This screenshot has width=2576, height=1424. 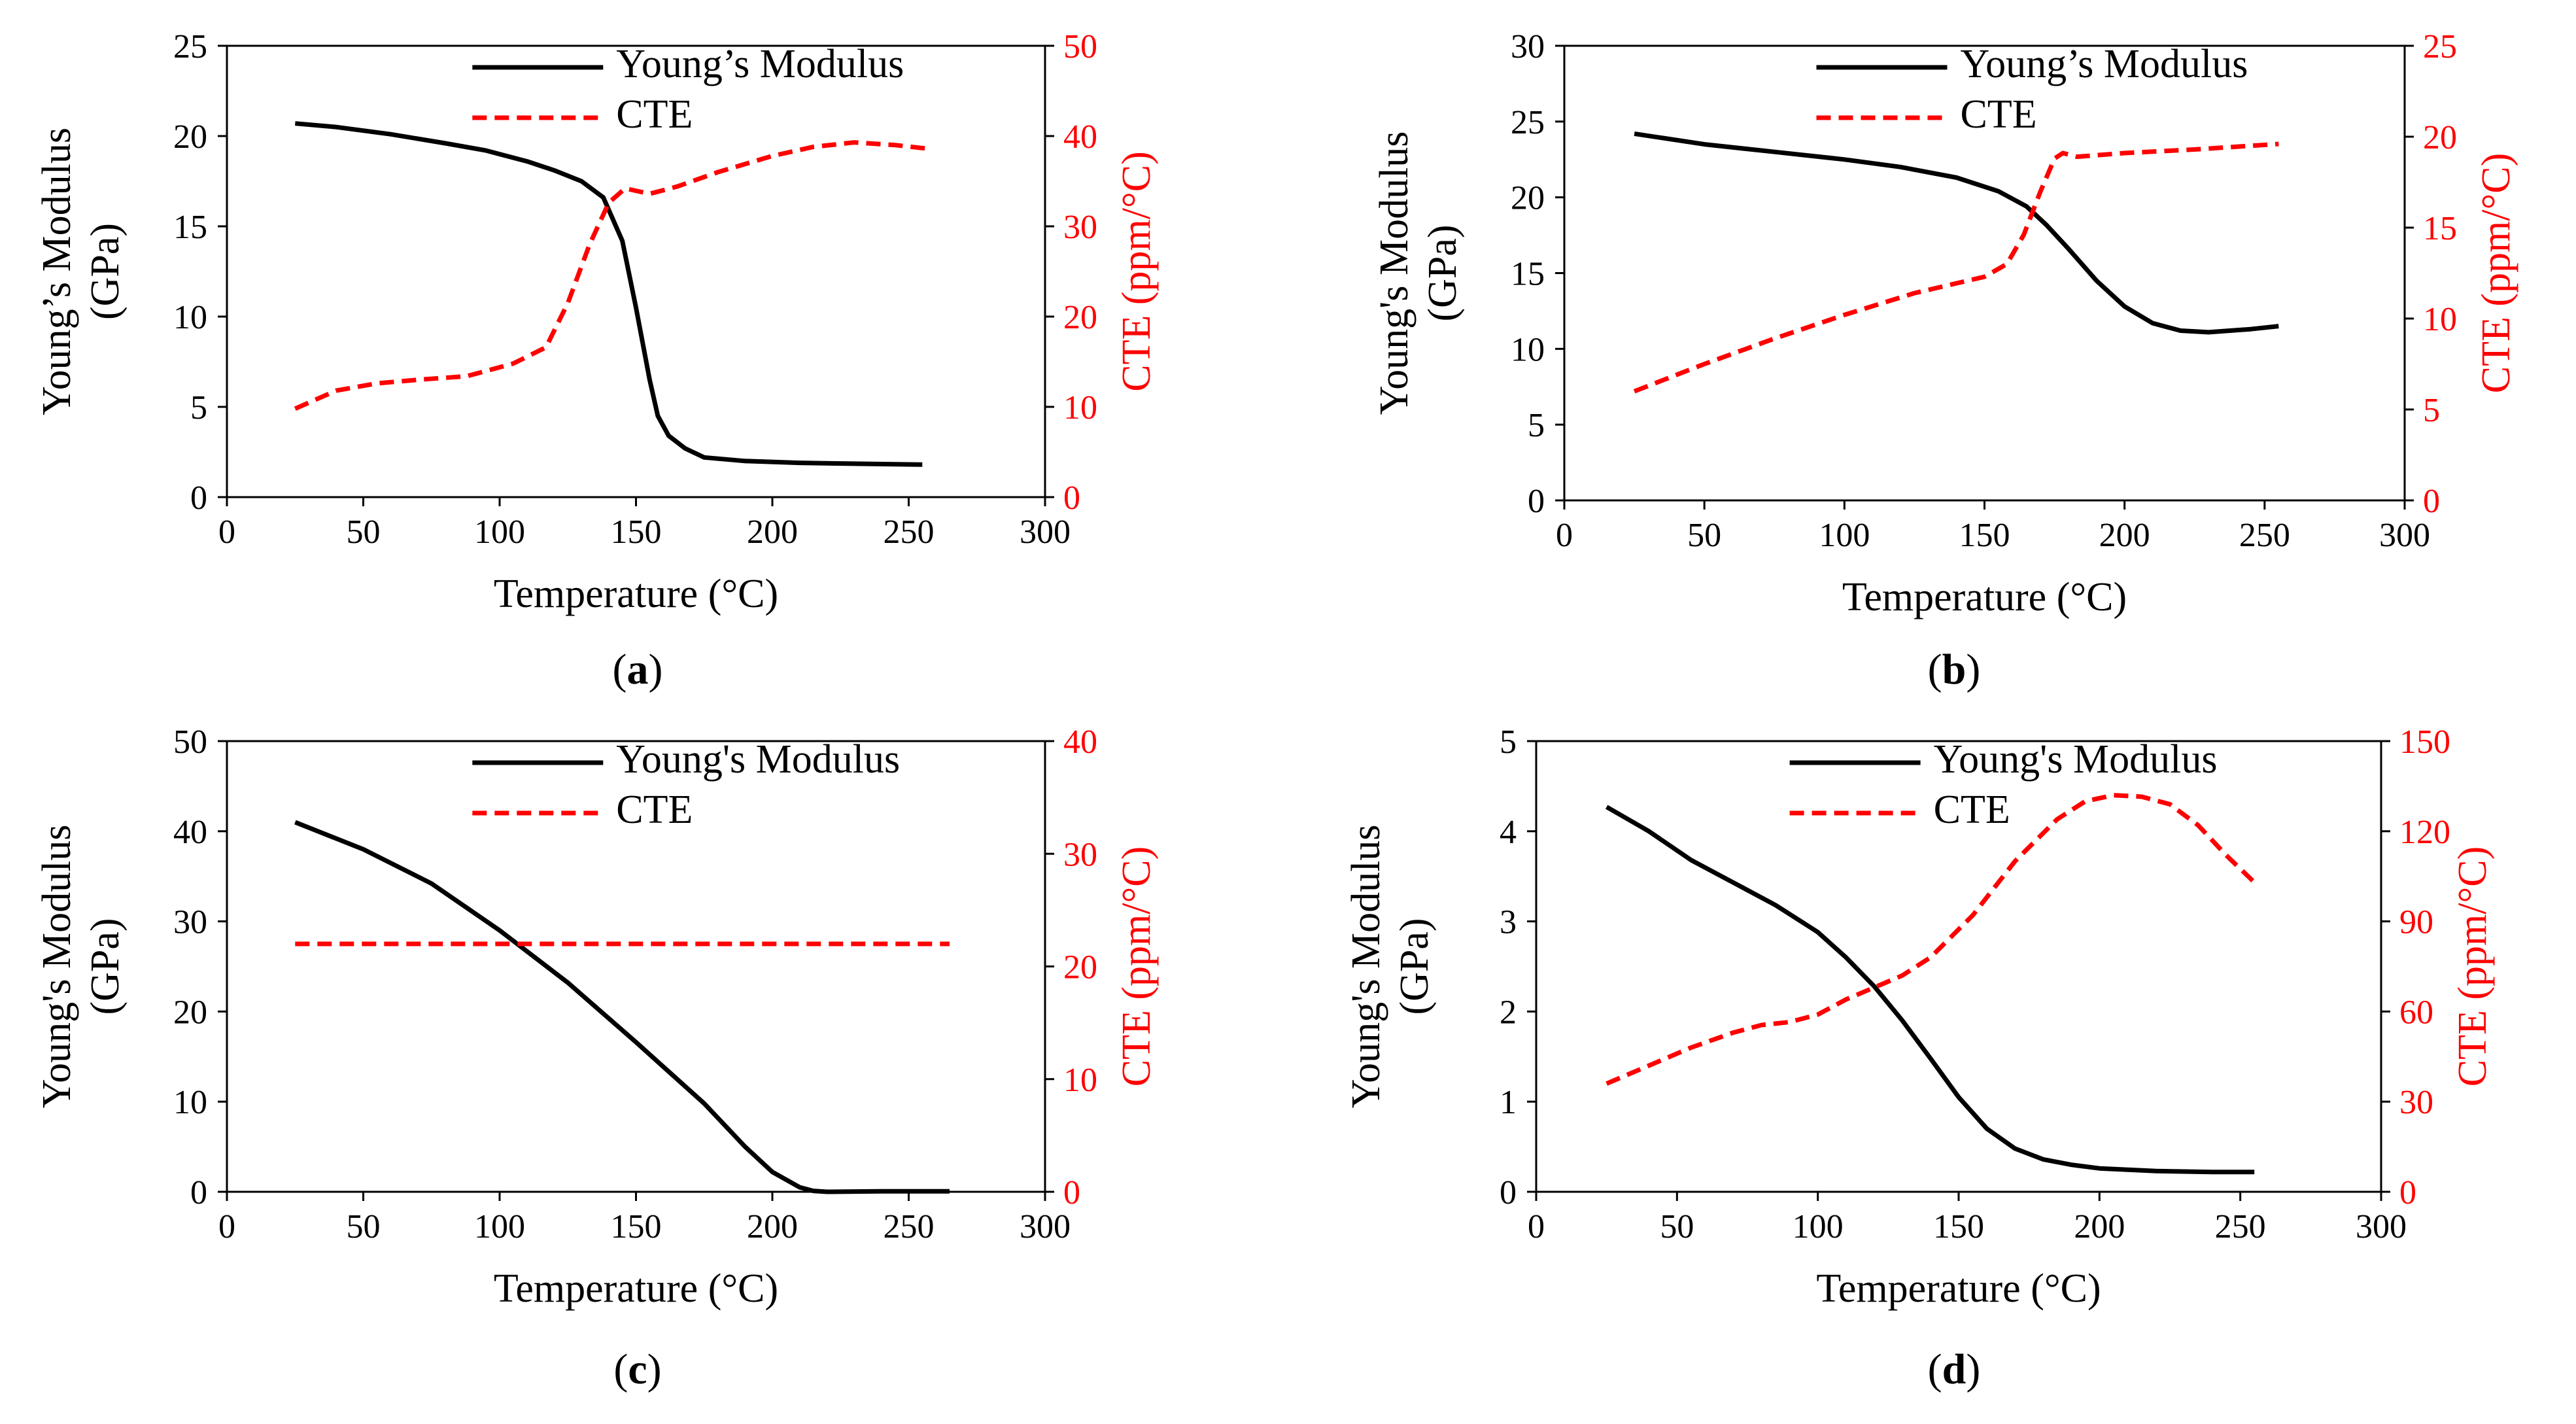 I want to click on panel-letter: a, so click(x=638, y=669).